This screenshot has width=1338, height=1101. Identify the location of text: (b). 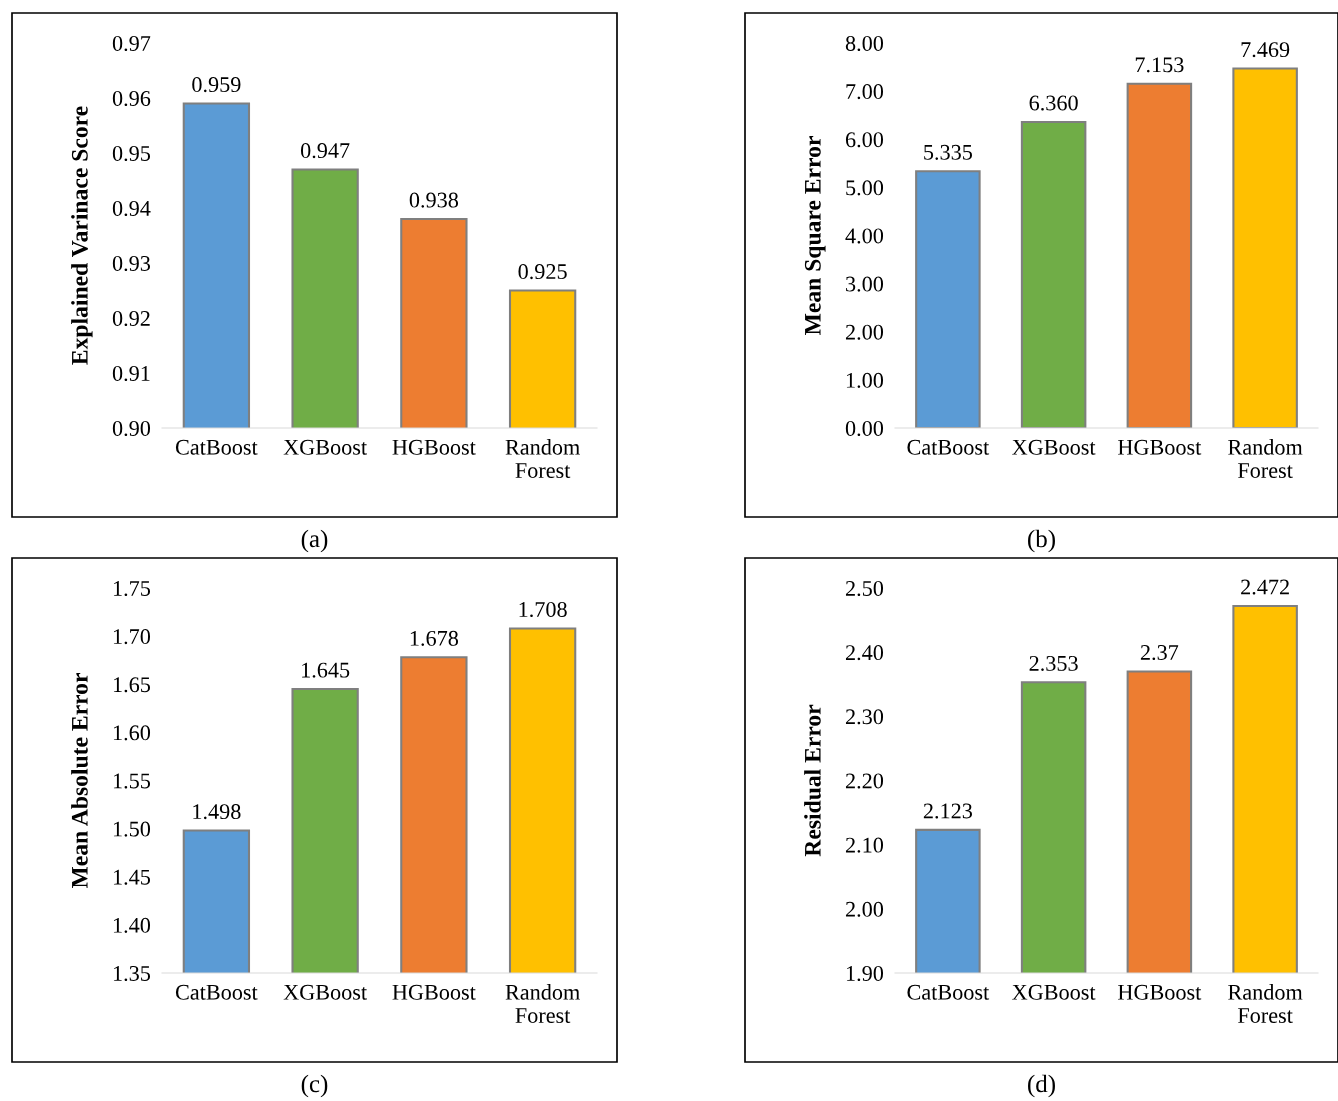
(1041, 541).